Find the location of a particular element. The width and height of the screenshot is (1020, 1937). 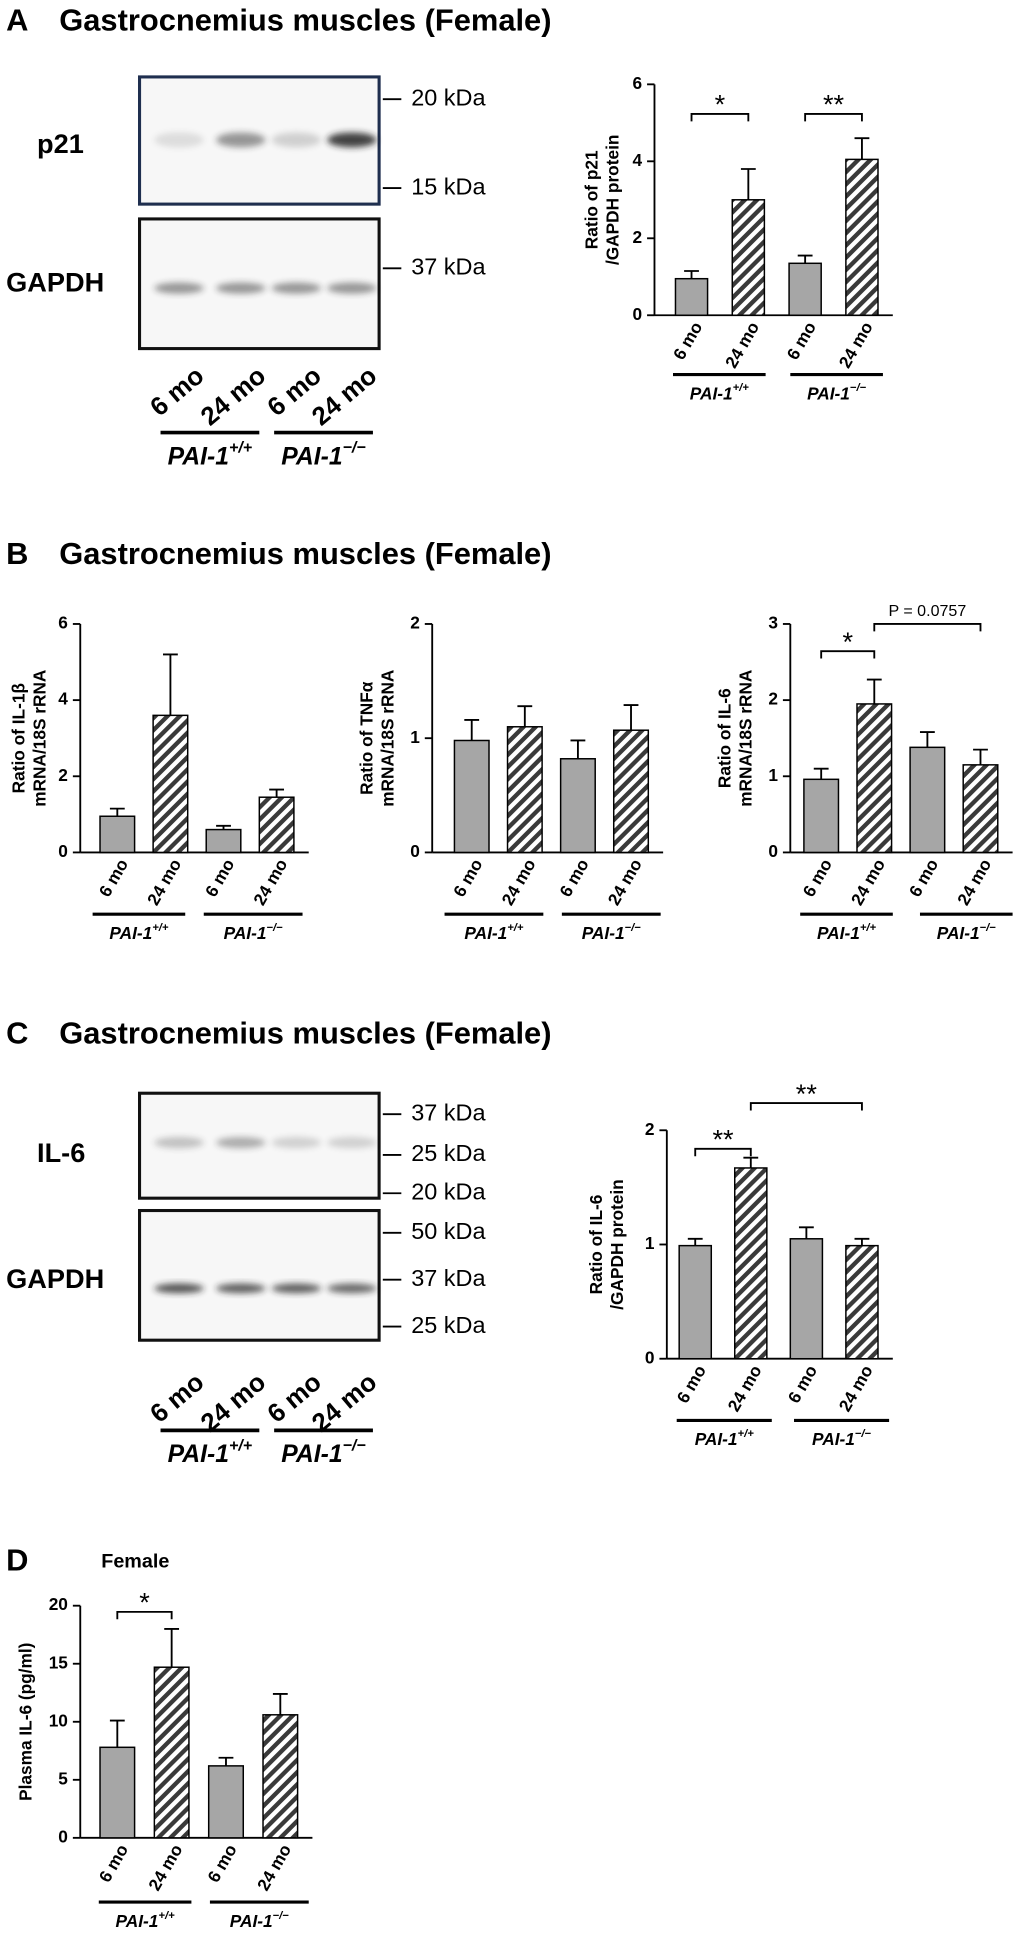

significance-label: ** is located at coordinates (723, 1139).